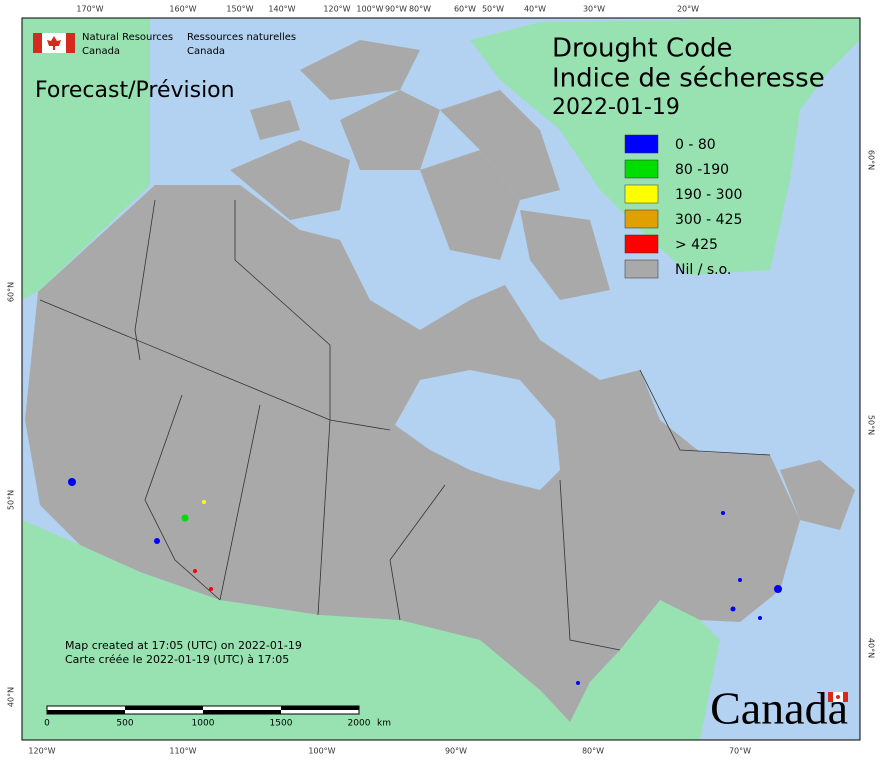 The image size is (880, 760). What do you see at coordinates (183, 645) in the screenshot?
I see `credit-line: Map created at 17:05 (UTC) on 2022-01-19` at bounding box center [183, 645].